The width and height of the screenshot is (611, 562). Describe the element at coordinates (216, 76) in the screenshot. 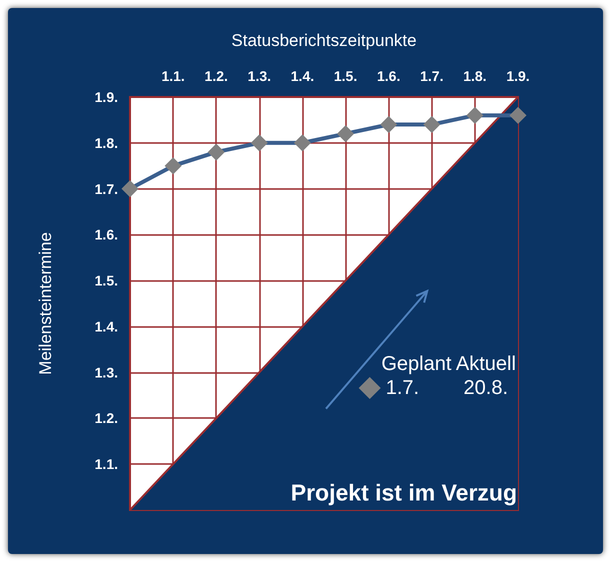

I see `x-tick-label: 1.2.` at that location.